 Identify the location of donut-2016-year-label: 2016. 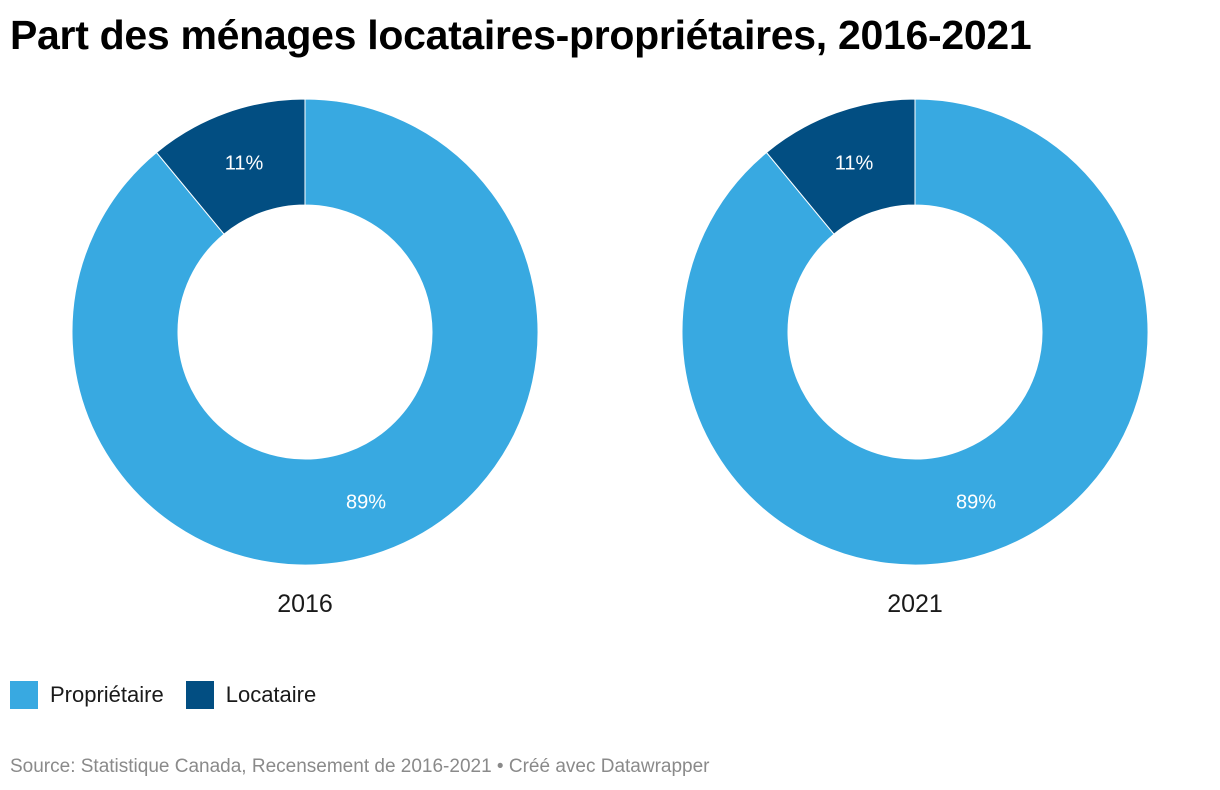
(305, 604).